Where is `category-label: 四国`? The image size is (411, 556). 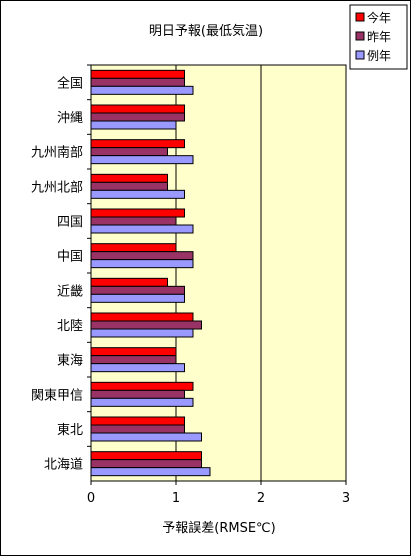 category-label: 四国 is located at coordinates (70, 222).